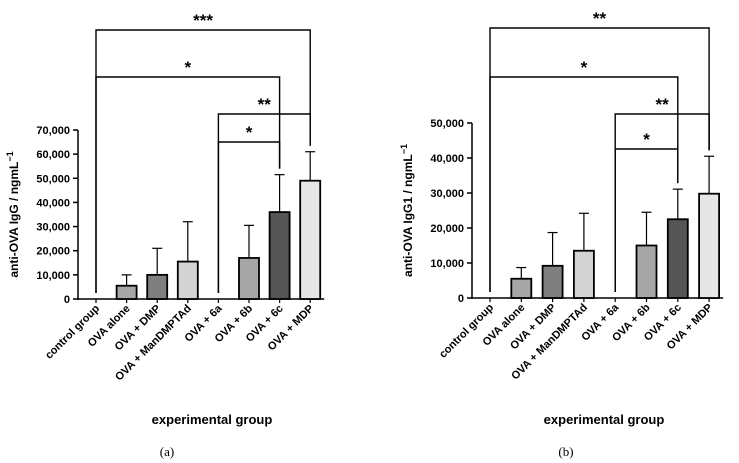 This screenshot has width=739, height=463. I want to click on x-category-label: control group, so click(466, 330).